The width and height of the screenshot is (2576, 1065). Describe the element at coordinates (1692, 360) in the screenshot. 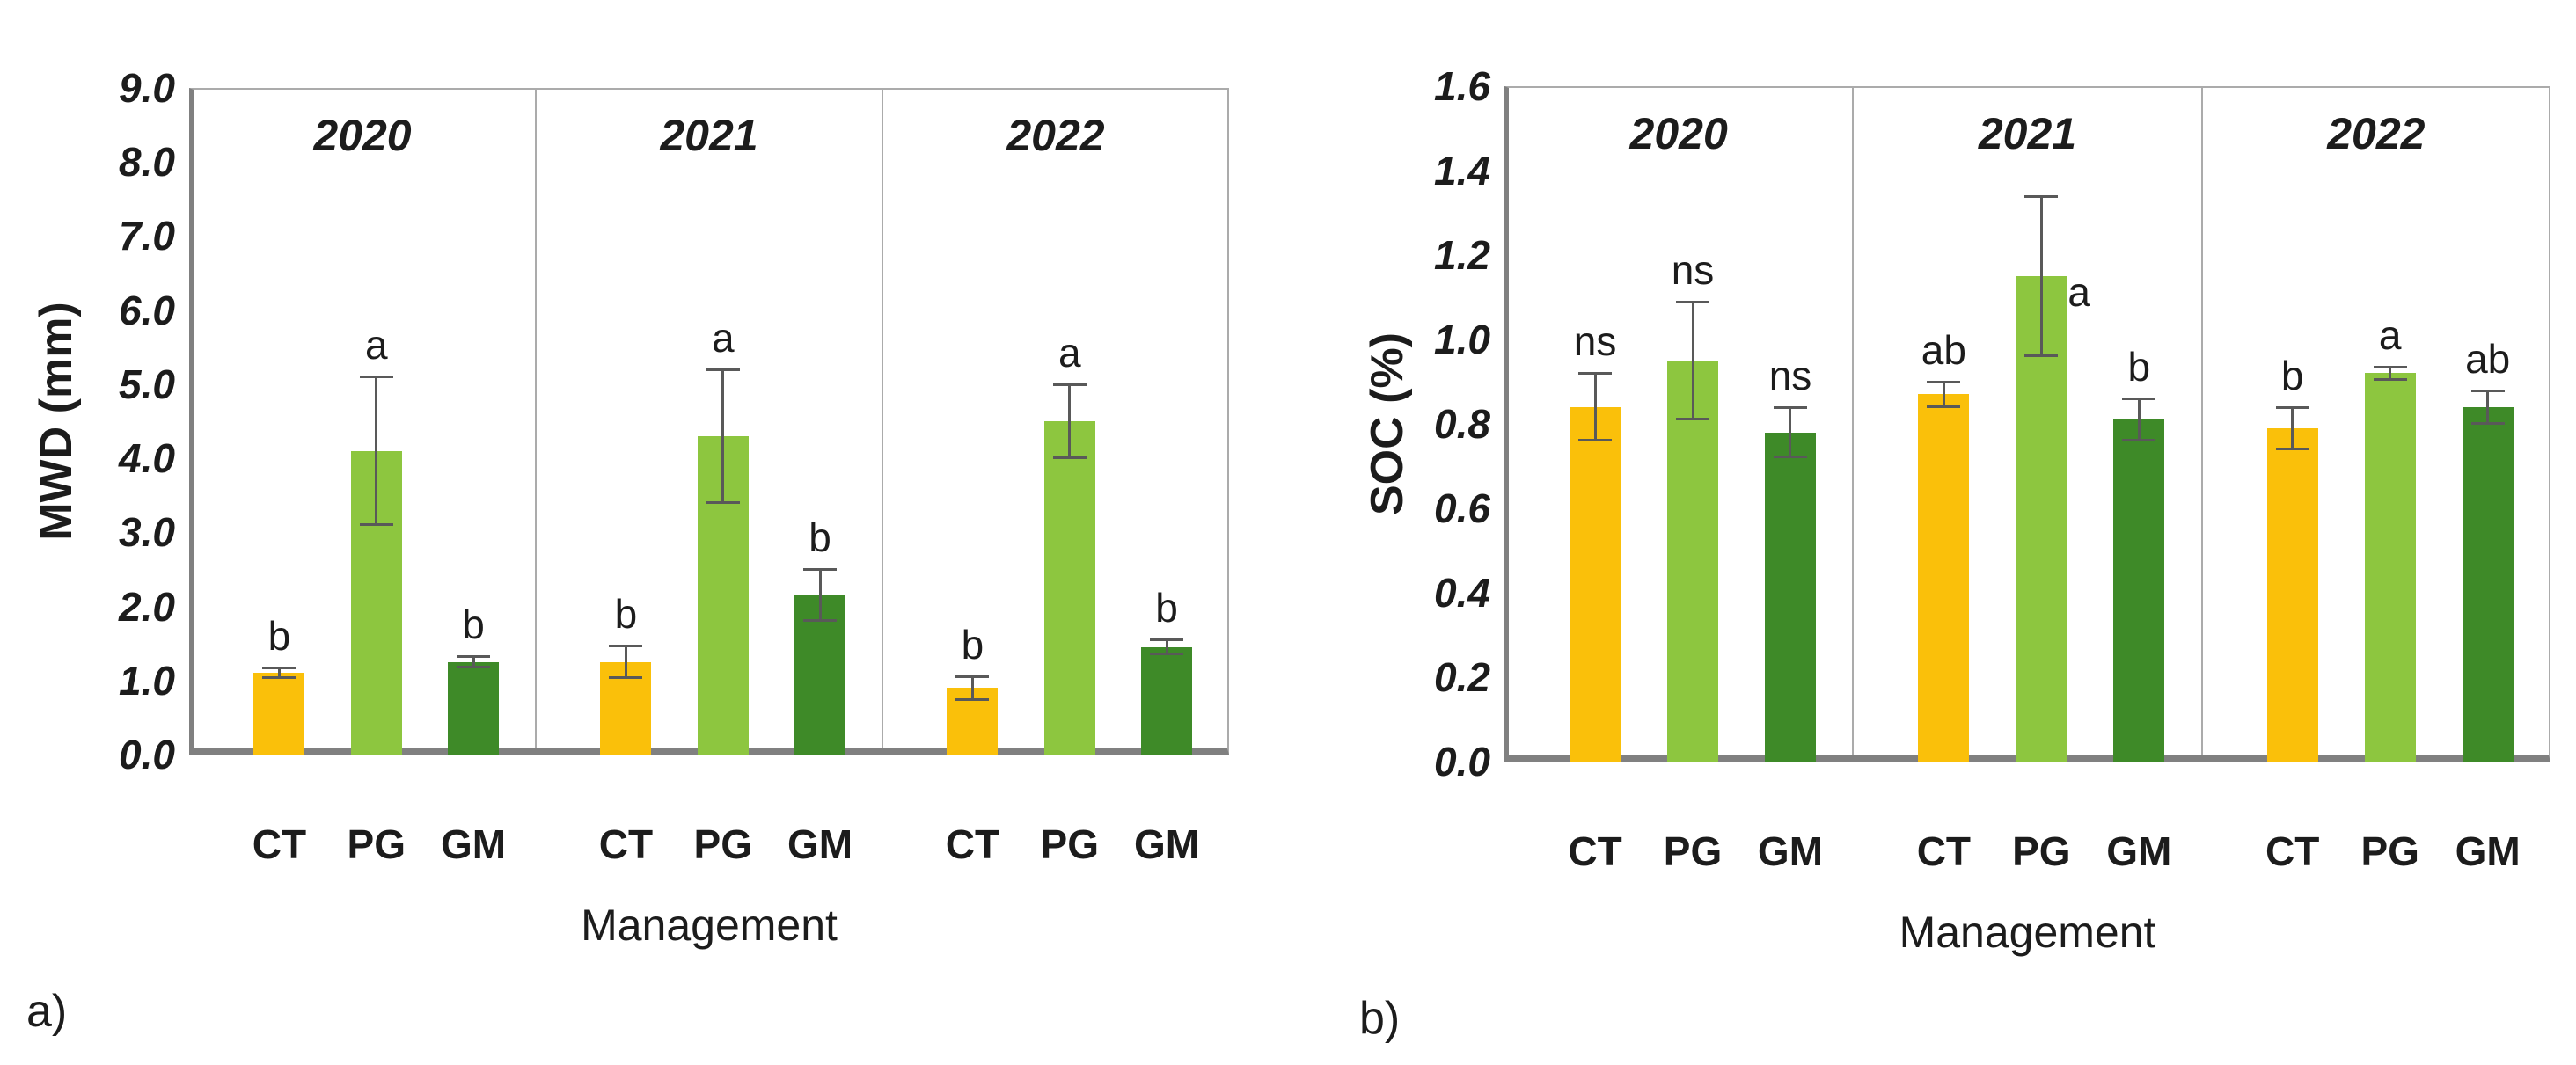

I see `error-bar-2020-PG` at that location.